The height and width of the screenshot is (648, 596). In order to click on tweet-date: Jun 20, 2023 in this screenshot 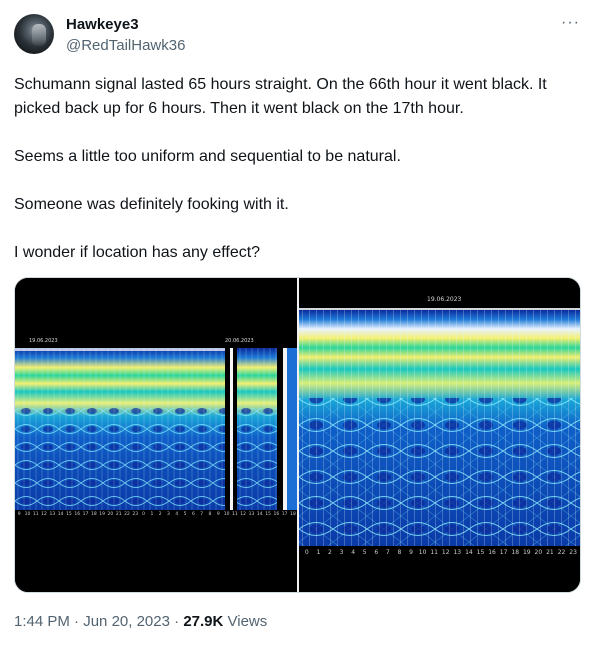, I will do `click(126, 621)`.